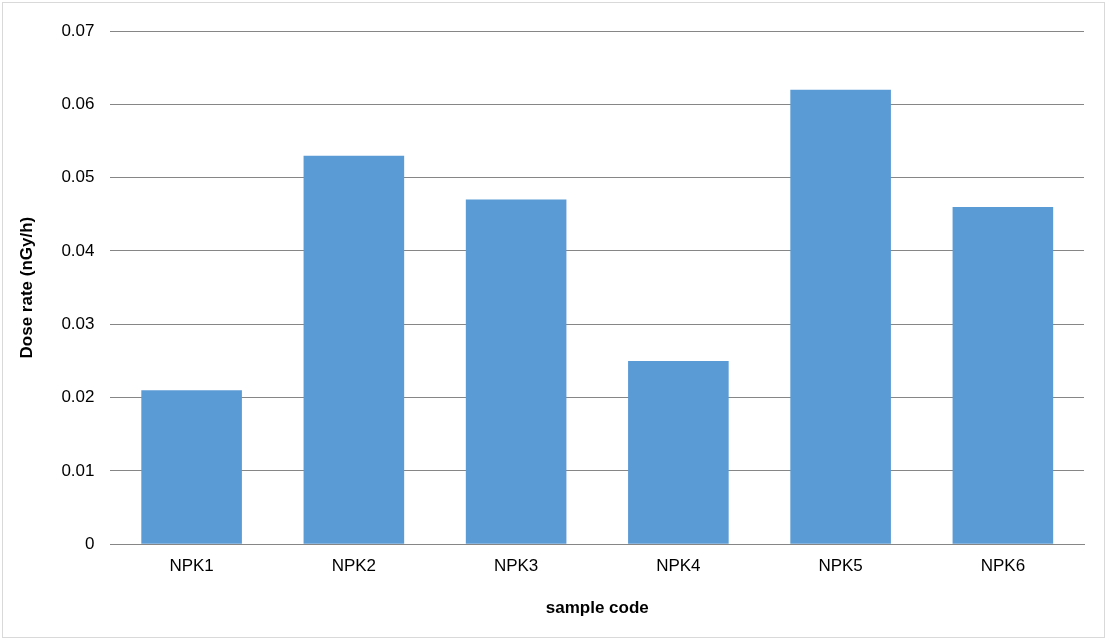 This screenshot has width=1107, height=640. What do you see at coordinates (78, 30) in the screenshot?
I see `y-tick-label: 0.07` at bounding box center [78, 30].